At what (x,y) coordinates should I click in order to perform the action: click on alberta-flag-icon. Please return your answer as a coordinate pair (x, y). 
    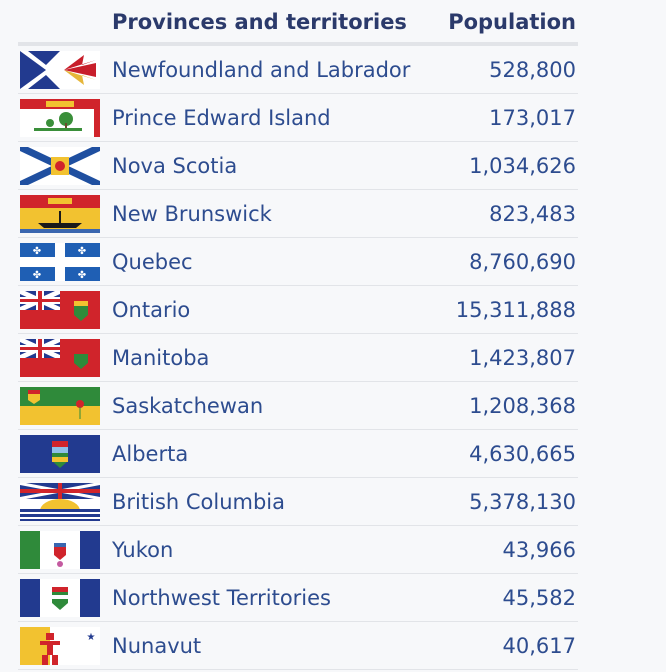
    Looking at the image, I should click on (60, 454).